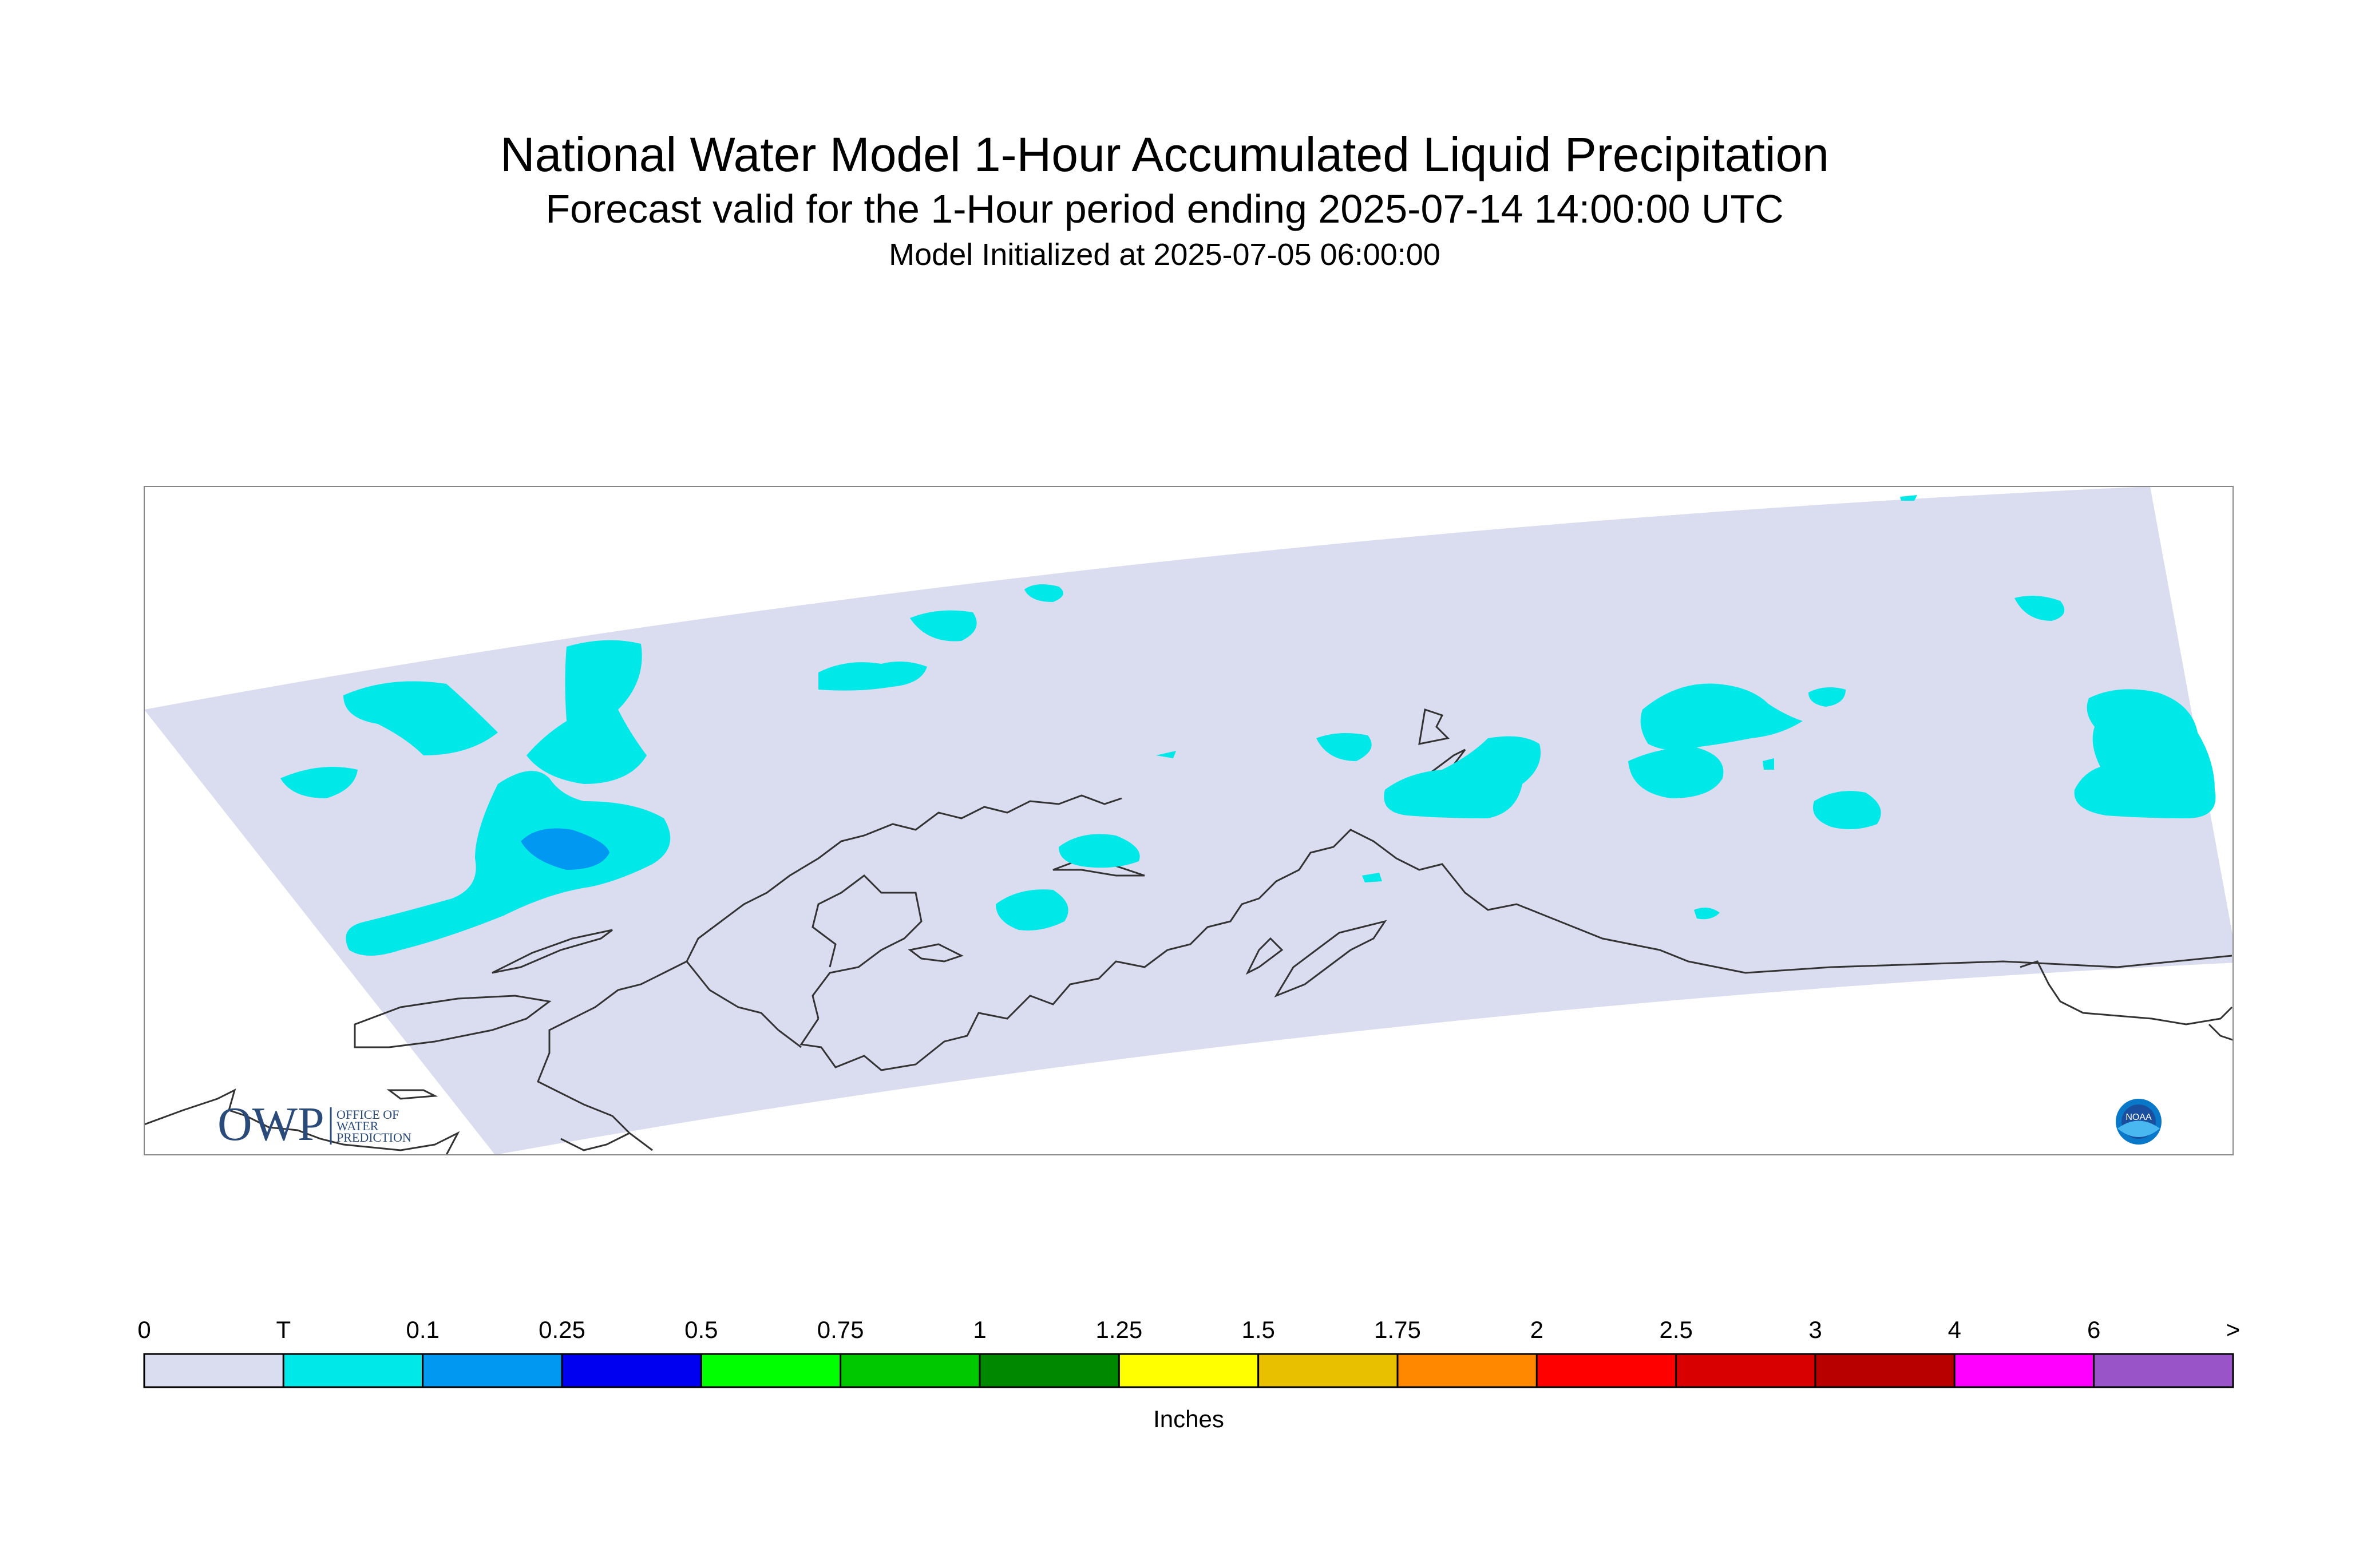 The height and width of the screenshot is (1568, 2375). Describe the element at coordinates (1164, 254) in the screenshot. I see `model-init-subtitle: Model Initialized at 2025-07-05 06:00:00` at that location.